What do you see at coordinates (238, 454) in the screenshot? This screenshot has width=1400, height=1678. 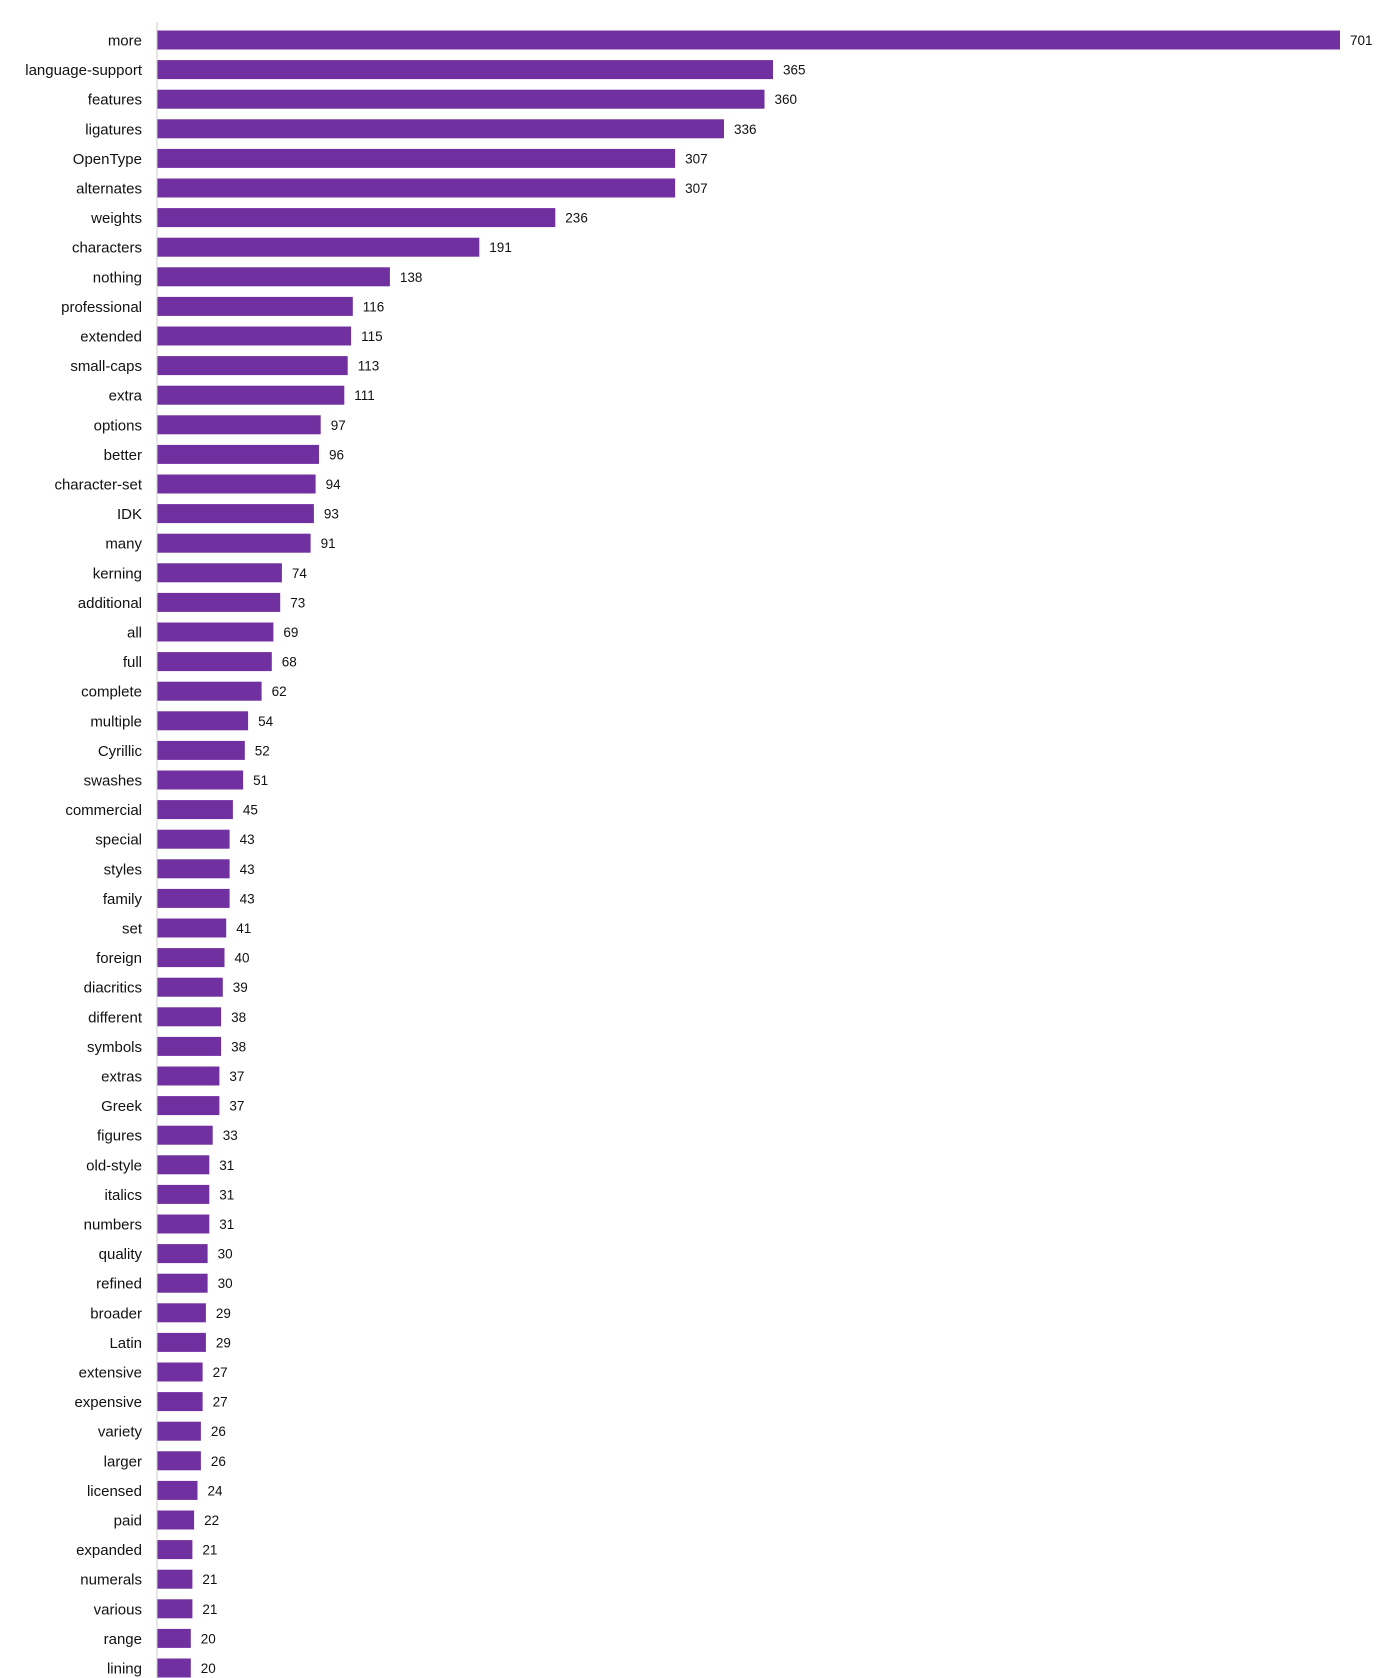 I see `bar-better` at bounding box center [238, 454].